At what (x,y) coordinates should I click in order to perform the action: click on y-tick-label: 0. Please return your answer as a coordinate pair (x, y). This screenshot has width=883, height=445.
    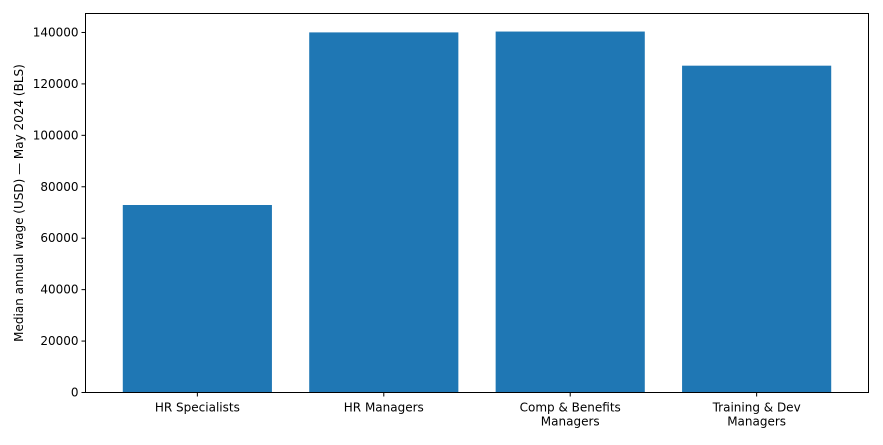
    Looking at the image, I should click on (75, 393).